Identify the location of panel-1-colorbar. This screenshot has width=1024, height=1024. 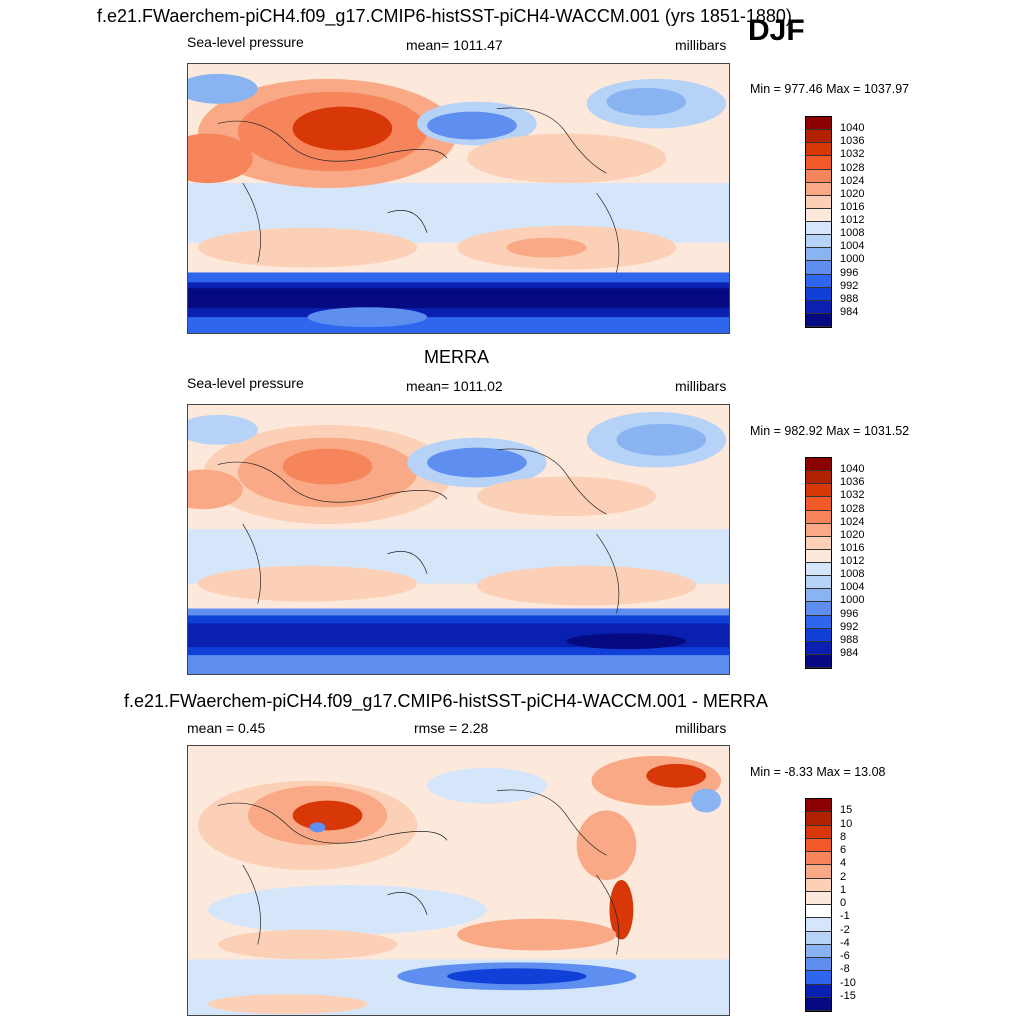
(818, 222).